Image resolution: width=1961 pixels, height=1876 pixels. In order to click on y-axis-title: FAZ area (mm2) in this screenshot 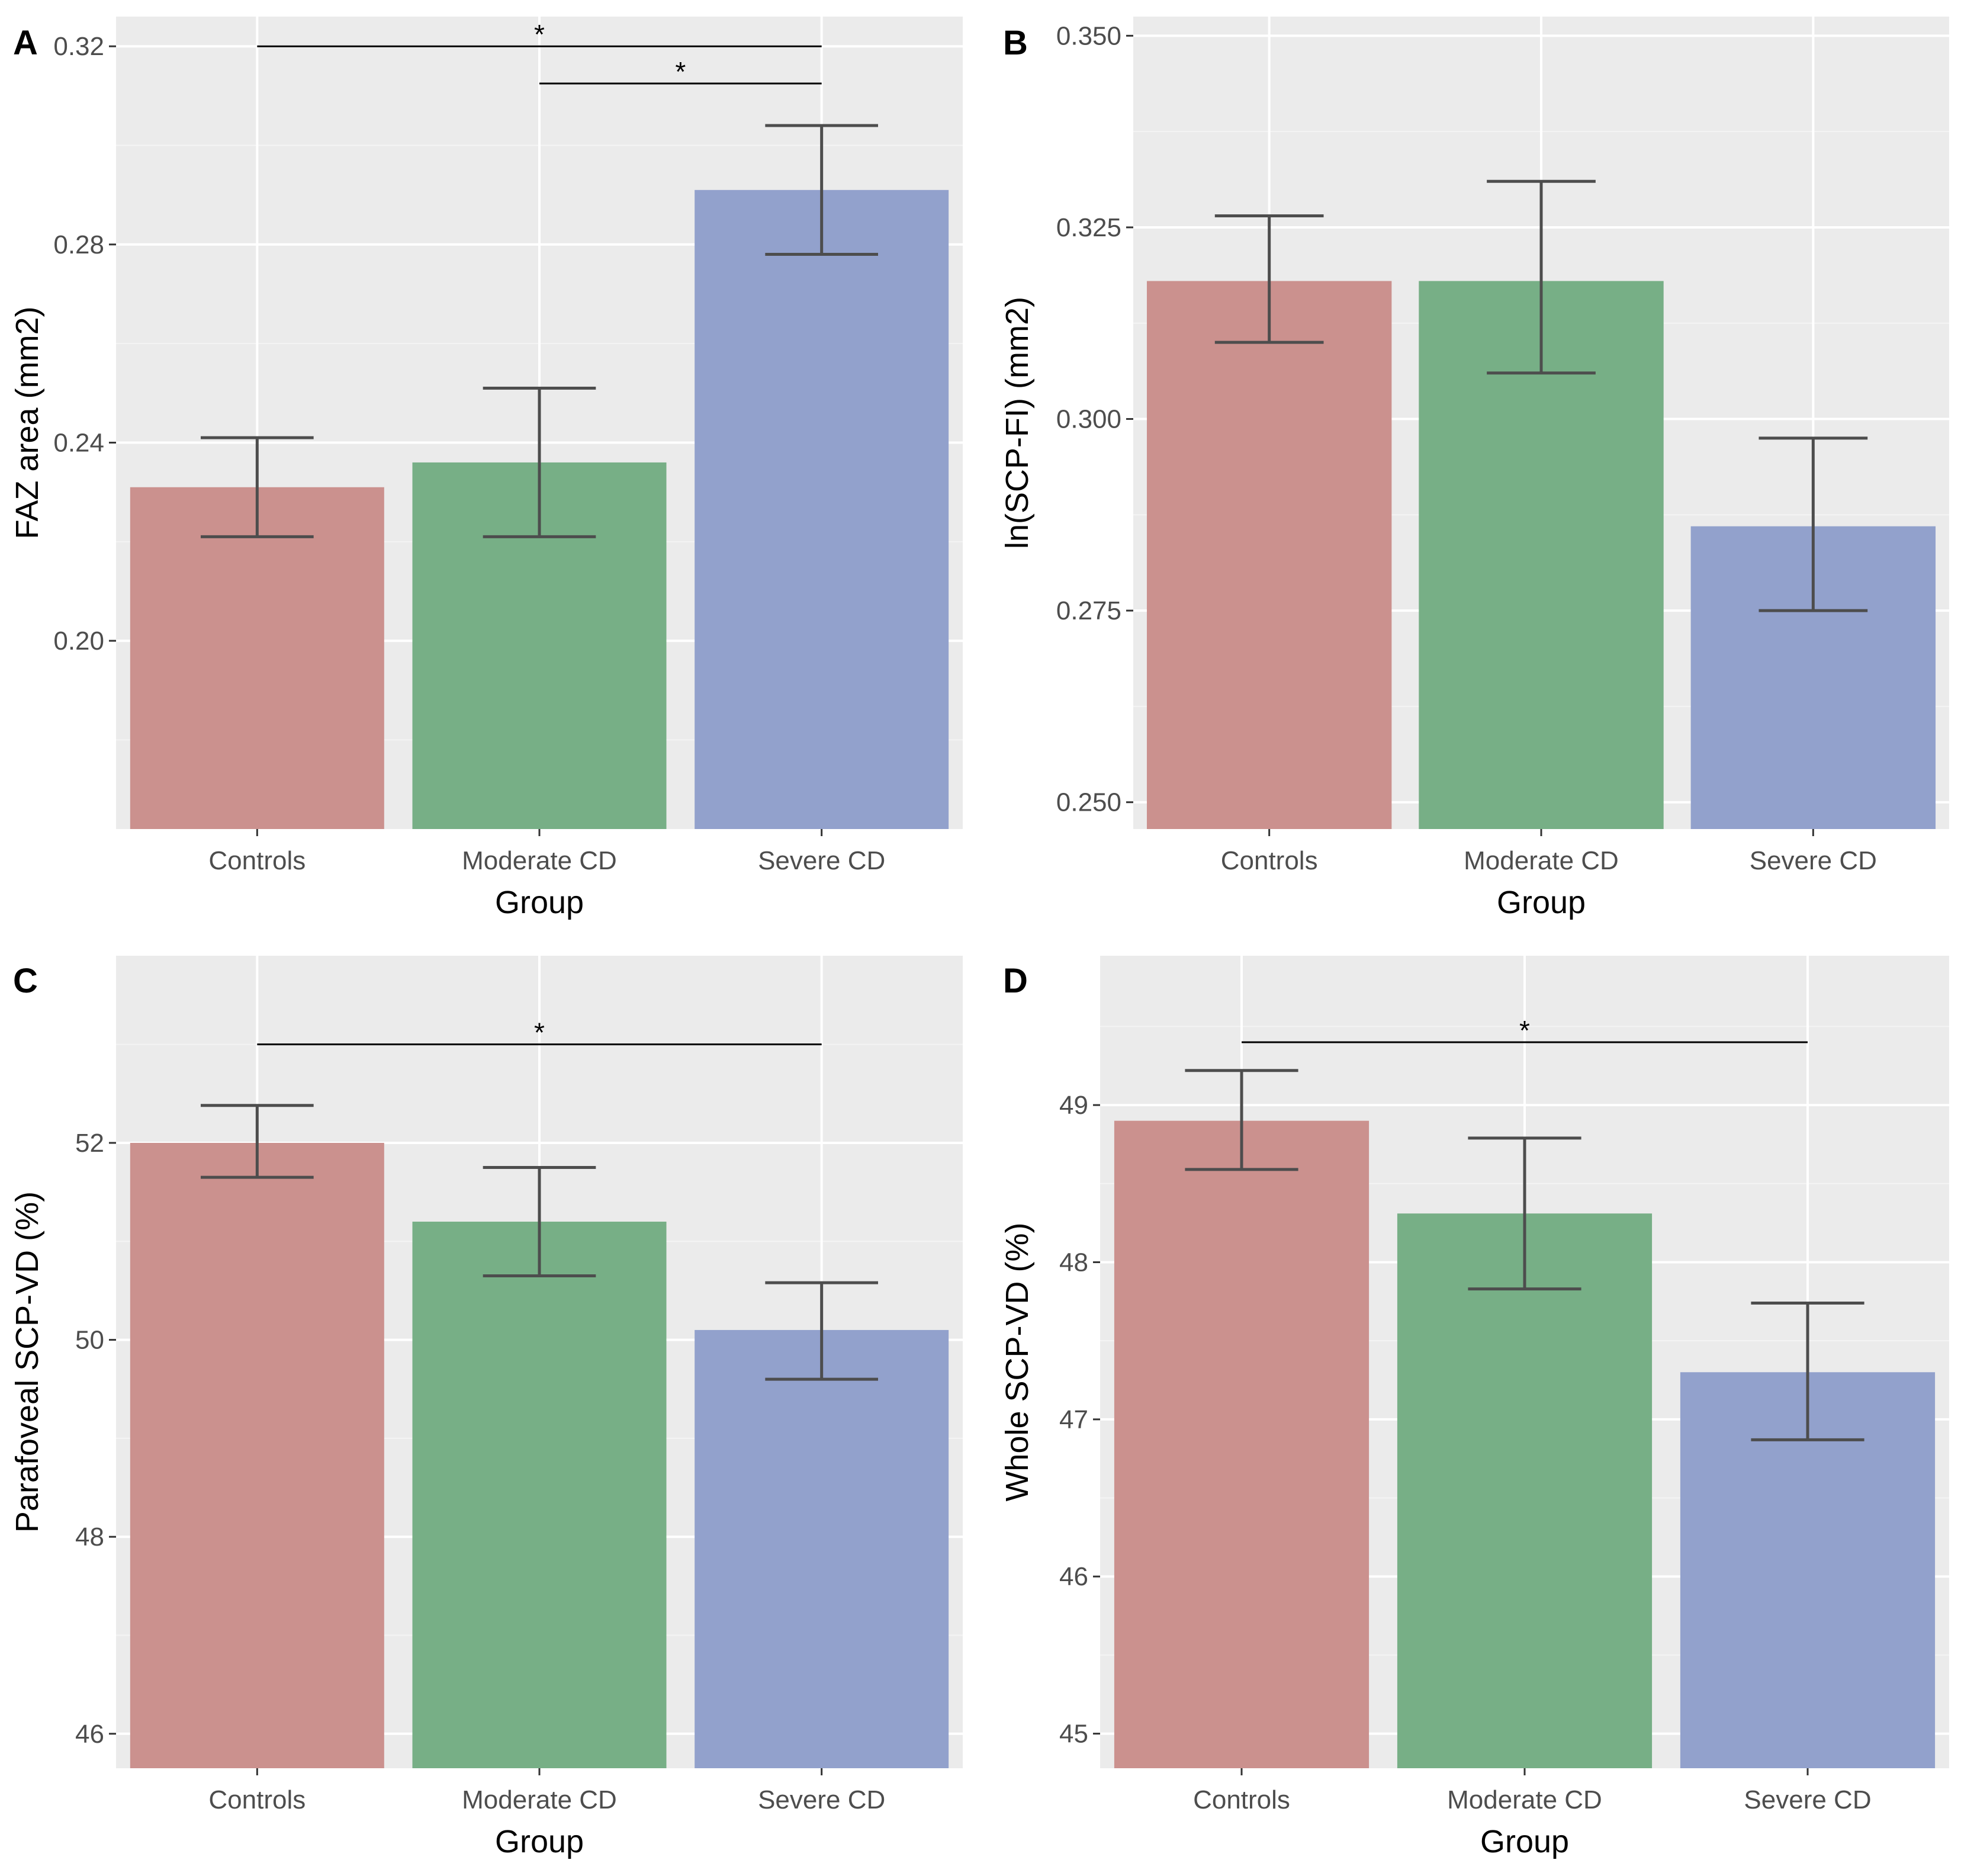, I will do `click(27, 422)`.